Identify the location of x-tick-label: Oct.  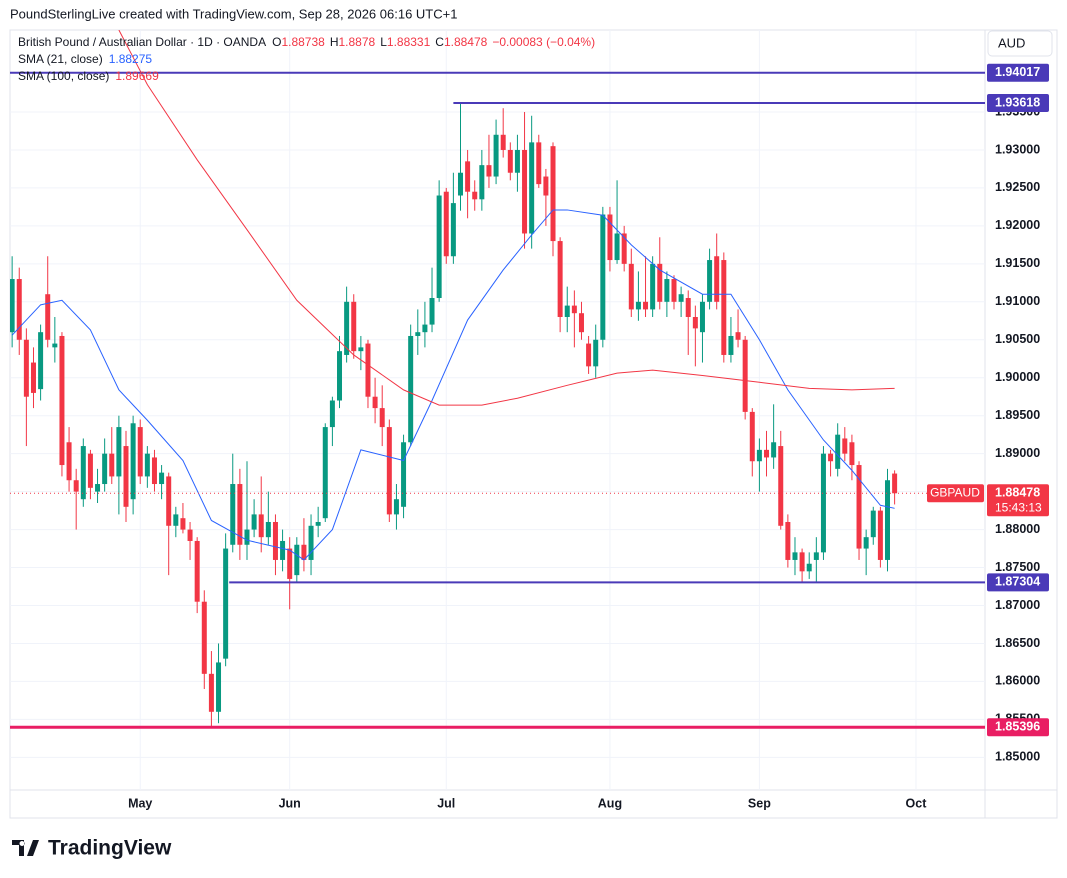
(917, 803).